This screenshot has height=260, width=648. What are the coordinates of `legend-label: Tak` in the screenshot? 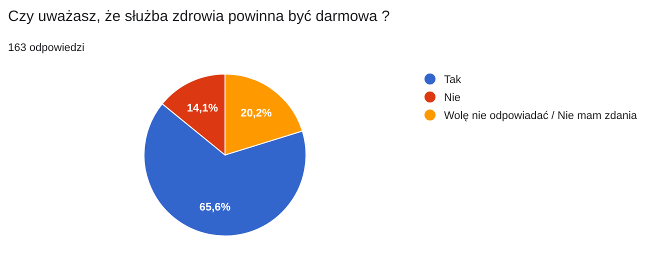 It's located at (453, 80).